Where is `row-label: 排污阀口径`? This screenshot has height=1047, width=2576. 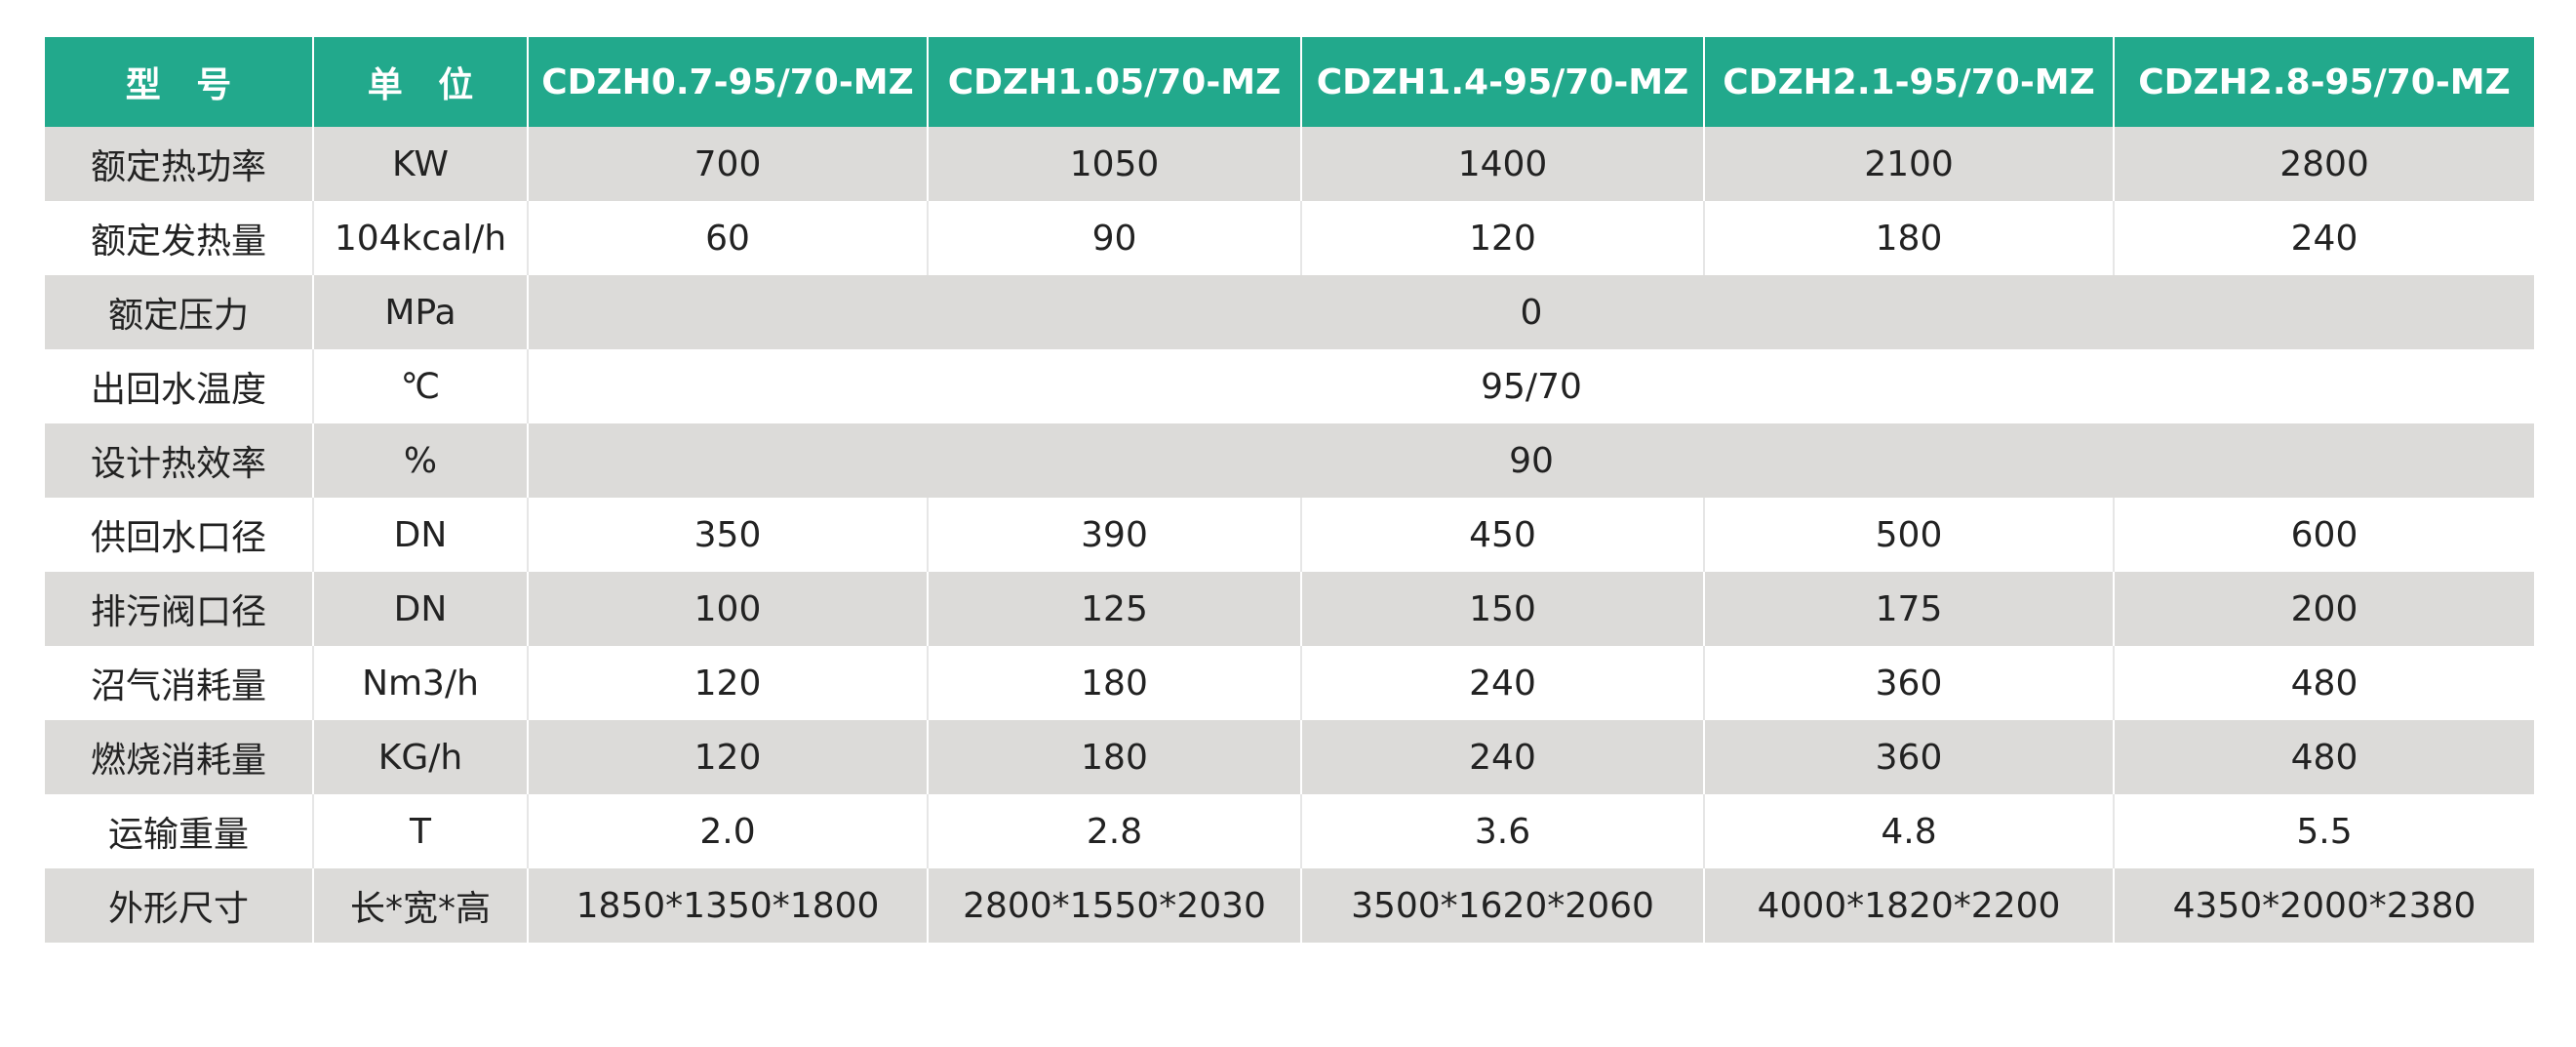 row-label: 排污阀口径 is located at coordinates (179, 609).